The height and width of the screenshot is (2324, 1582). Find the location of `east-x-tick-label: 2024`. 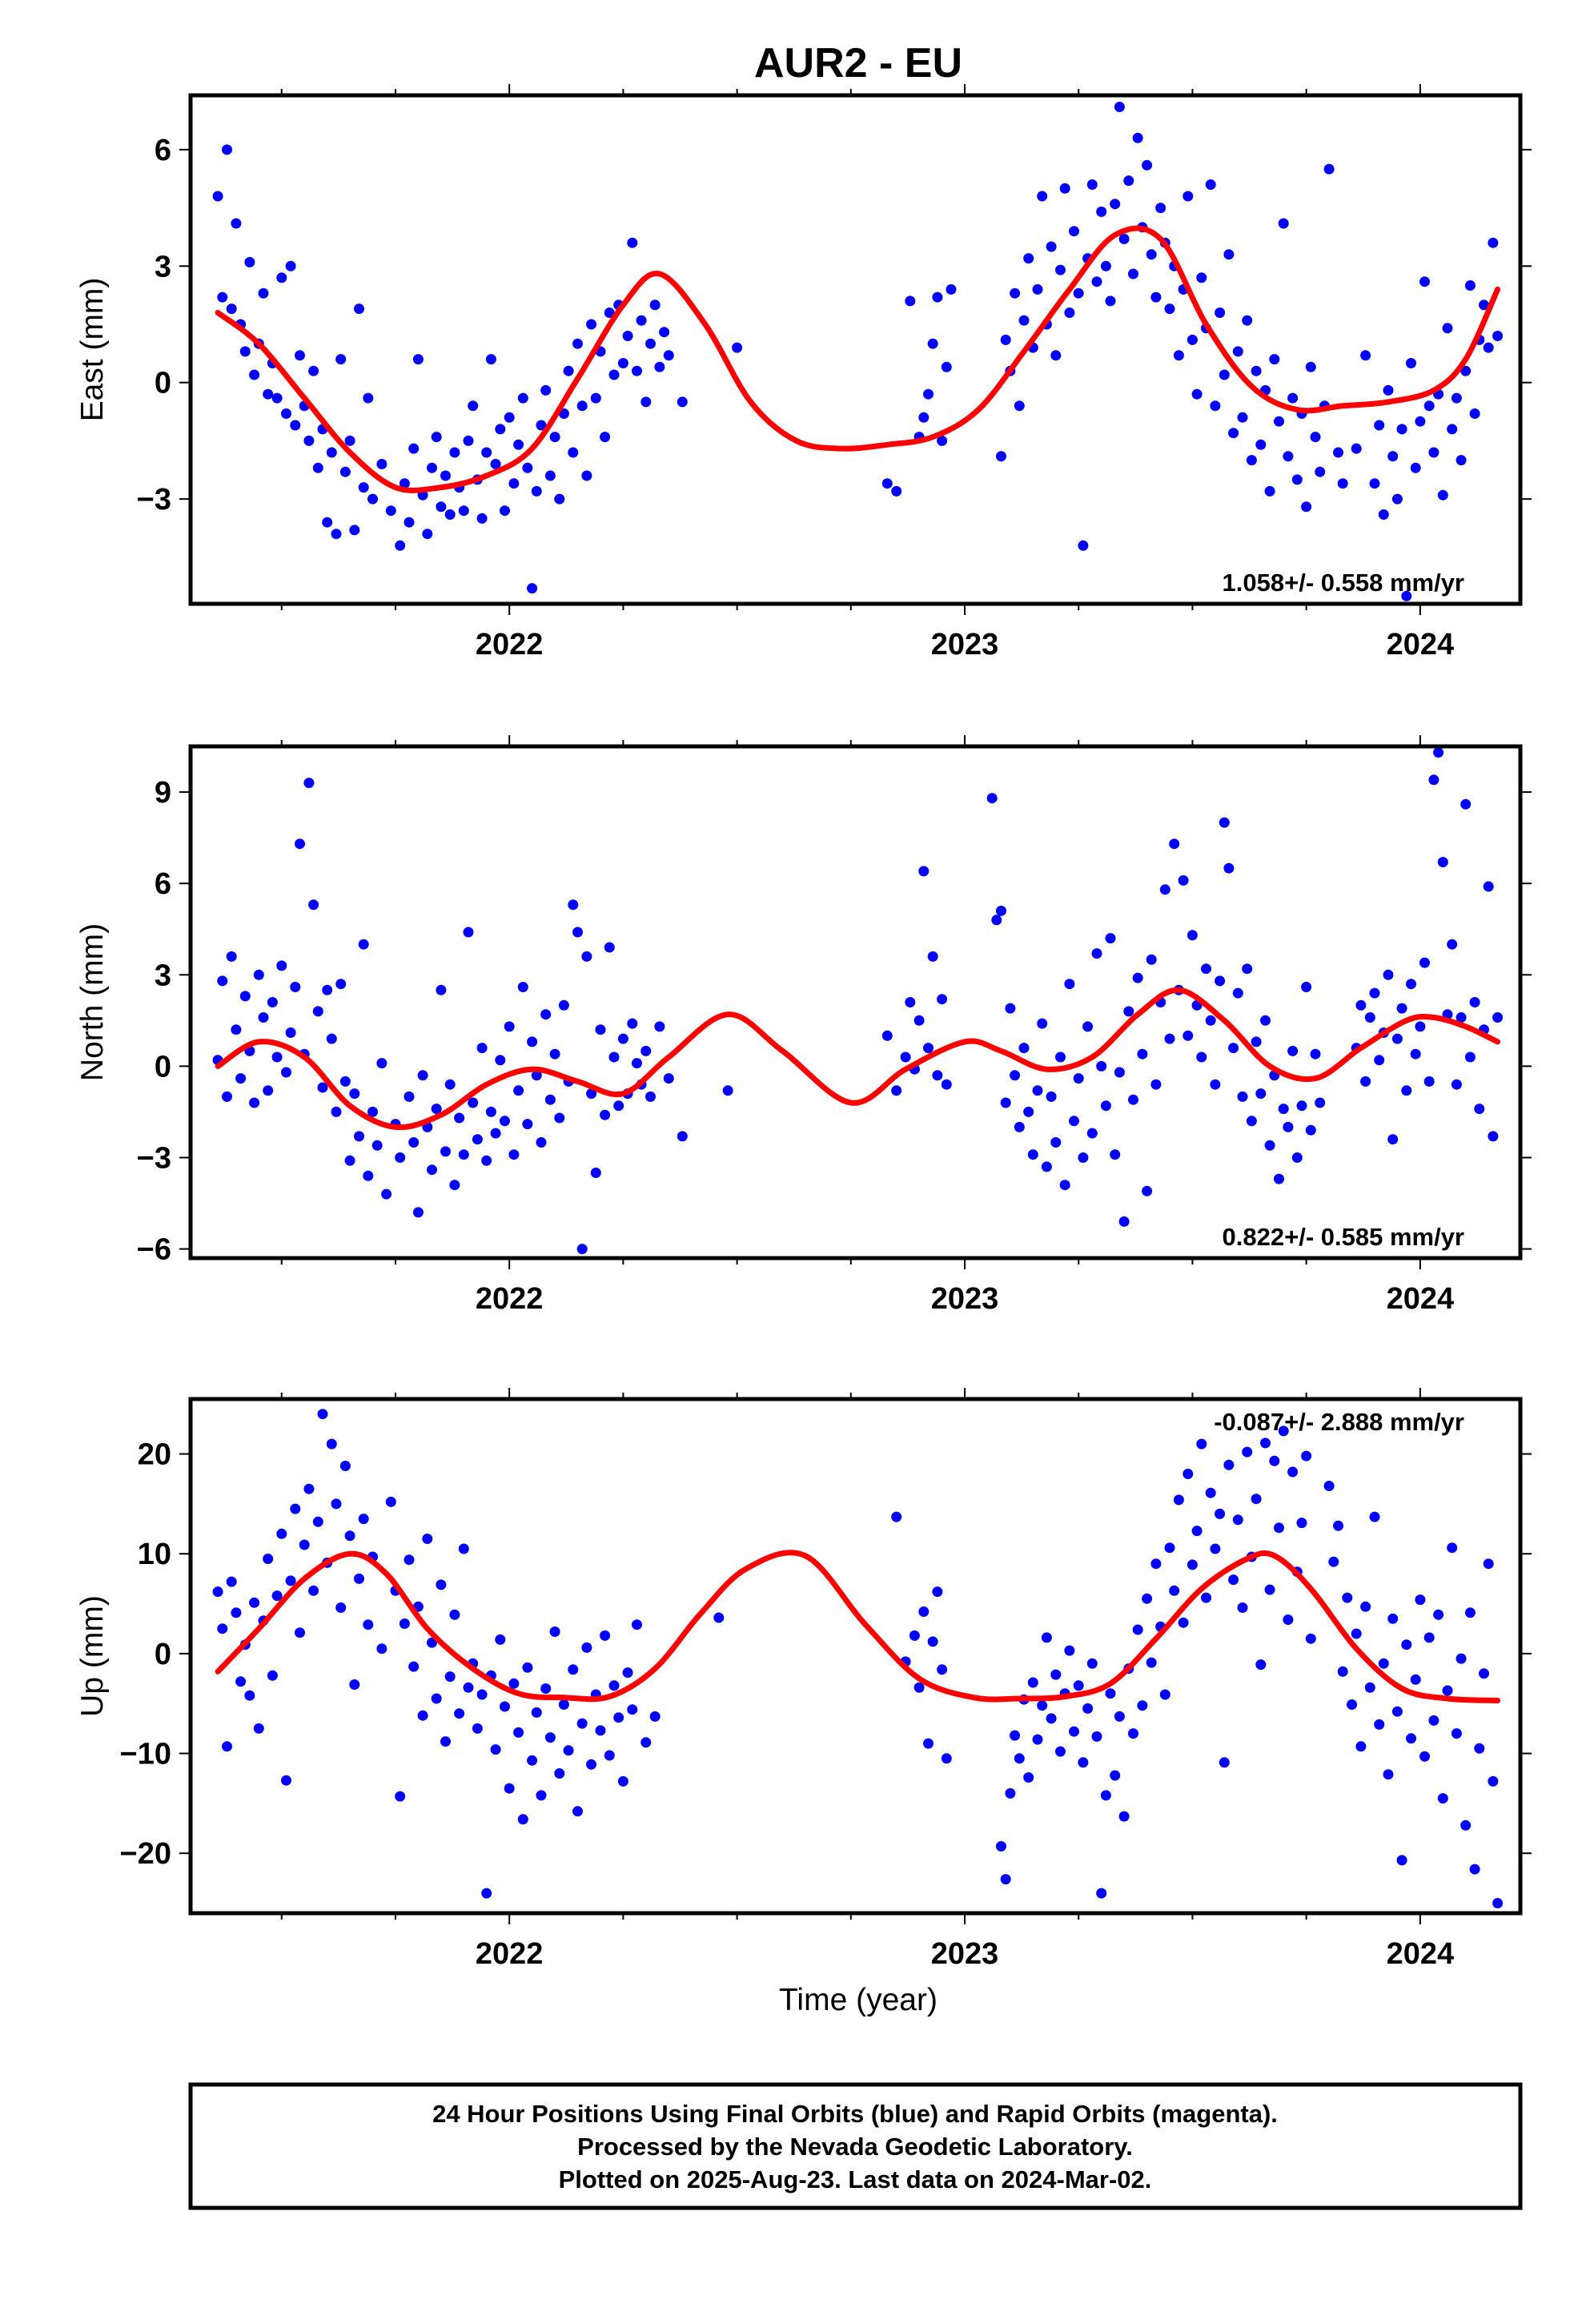

east-x-tick-label: 2024 is located at coordinates (1421, 644).